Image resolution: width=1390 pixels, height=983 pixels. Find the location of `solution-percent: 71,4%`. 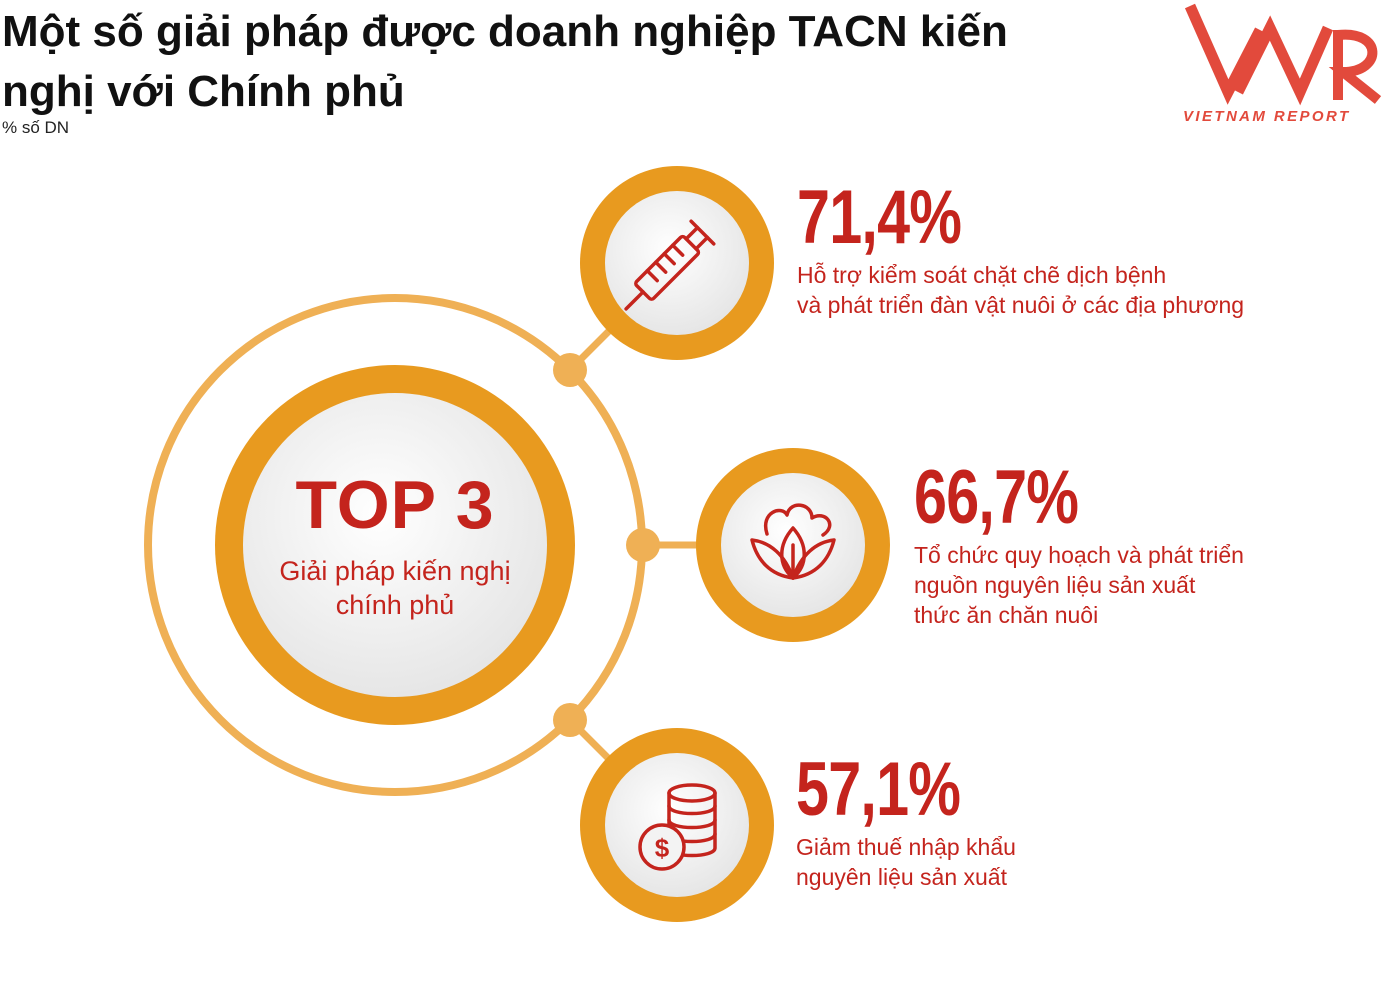

solution-percent: 71,4% is located at coordinates (879, 217).